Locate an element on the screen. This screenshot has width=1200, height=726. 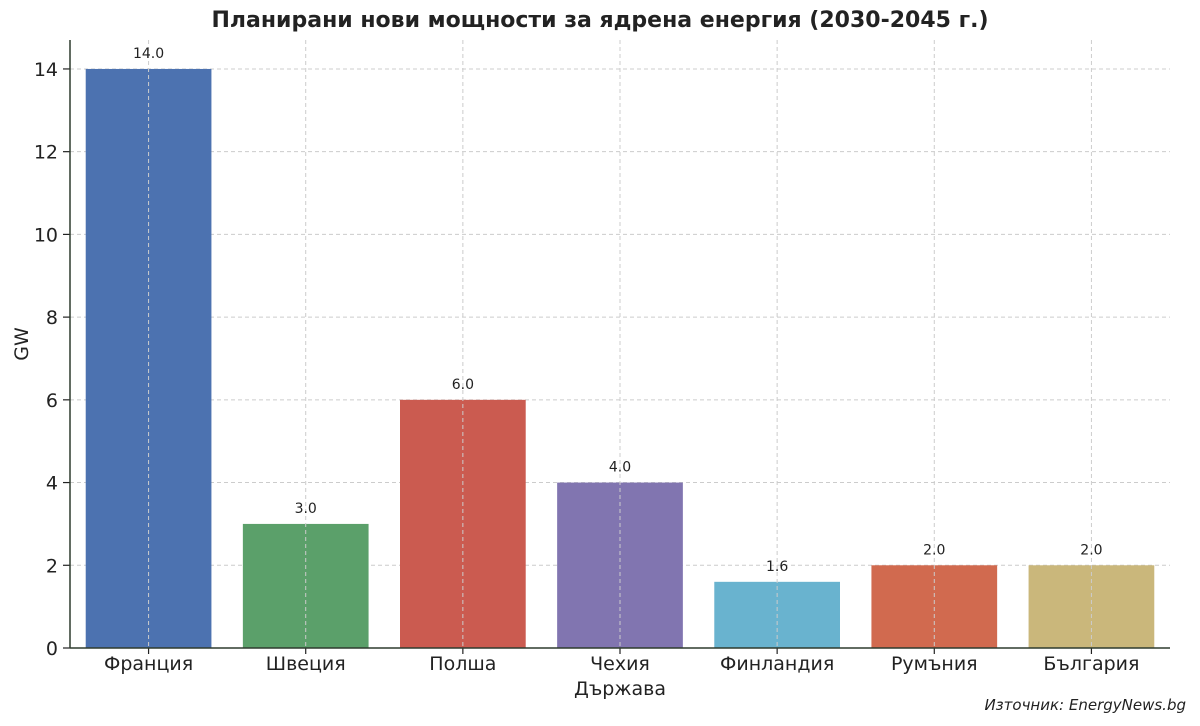
x-tick-label: България is located at coordinates (1091, 664).